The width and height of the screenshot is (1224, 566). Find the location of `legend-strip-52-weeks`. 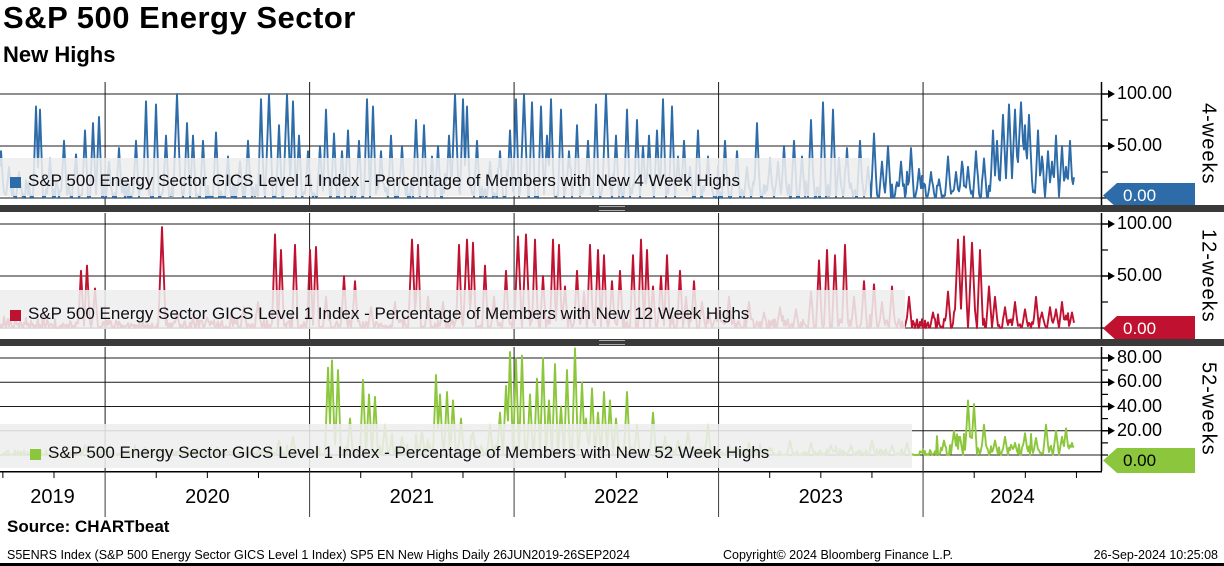

legend-strip-52-weeks is located at coordinates (456, 446).